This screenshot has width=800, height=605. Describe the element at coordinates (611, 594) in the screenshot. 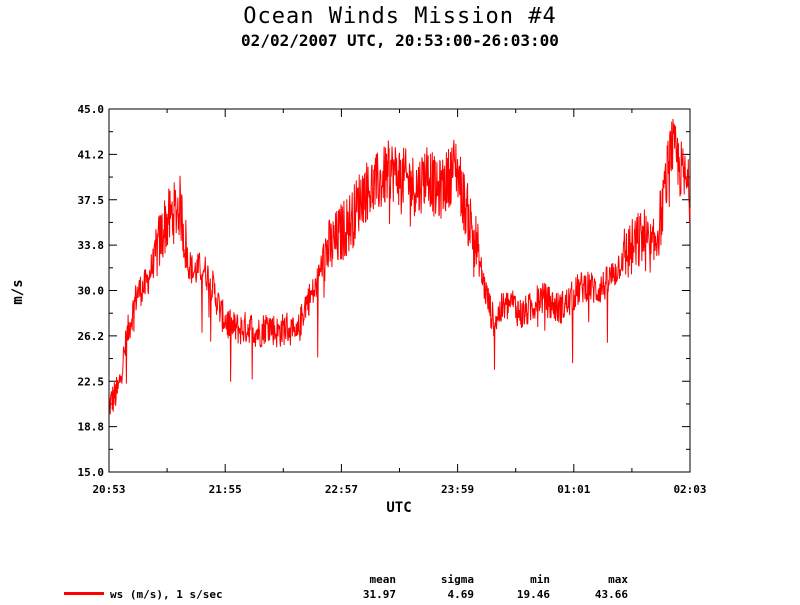

I see `stats-value-max: 43.66` at that location.